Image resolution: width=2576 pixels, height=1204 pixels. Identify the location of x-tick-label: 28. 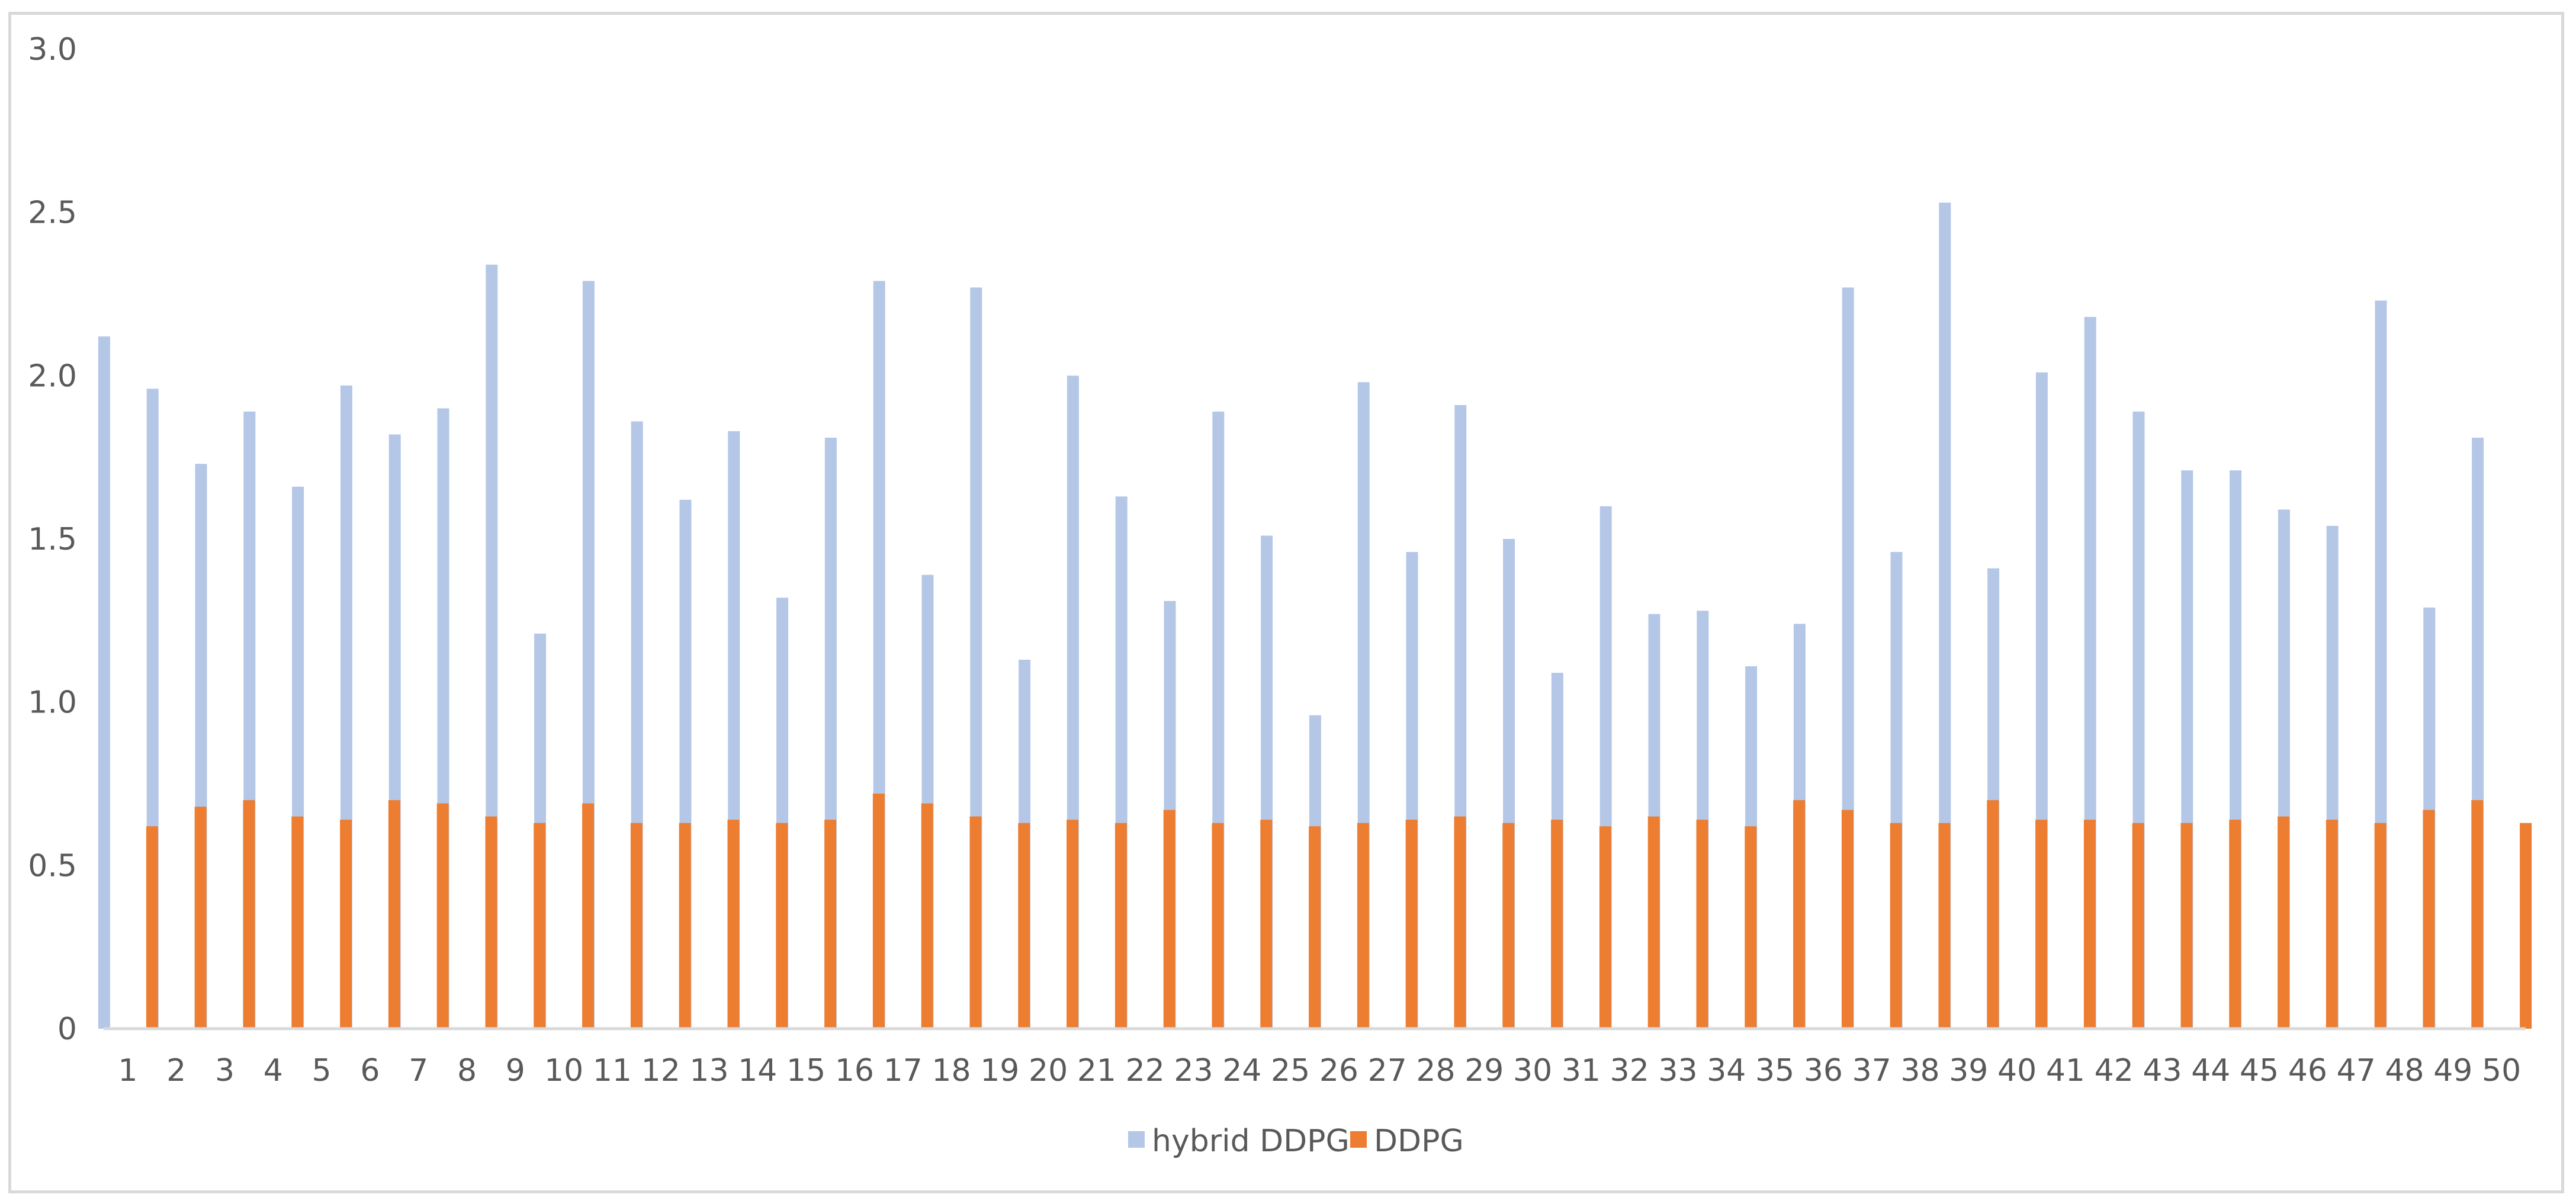
(1435, 1071).